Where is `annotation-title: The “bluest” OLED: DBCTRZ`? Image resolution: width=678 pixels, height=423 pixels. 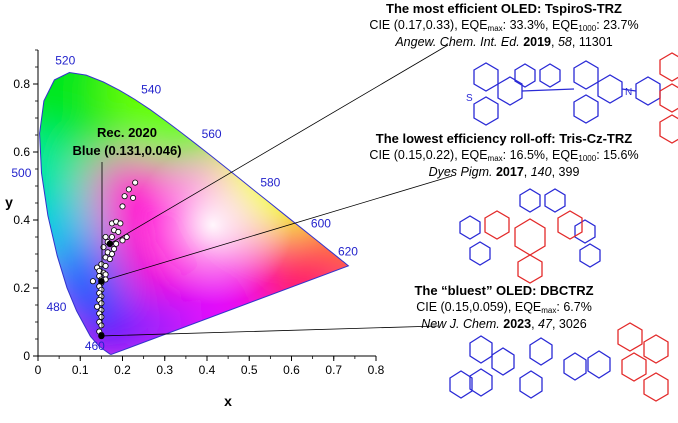 annotation-title: The “bluest” OLED: DBCTRZ is located at coordinates (504, 290).